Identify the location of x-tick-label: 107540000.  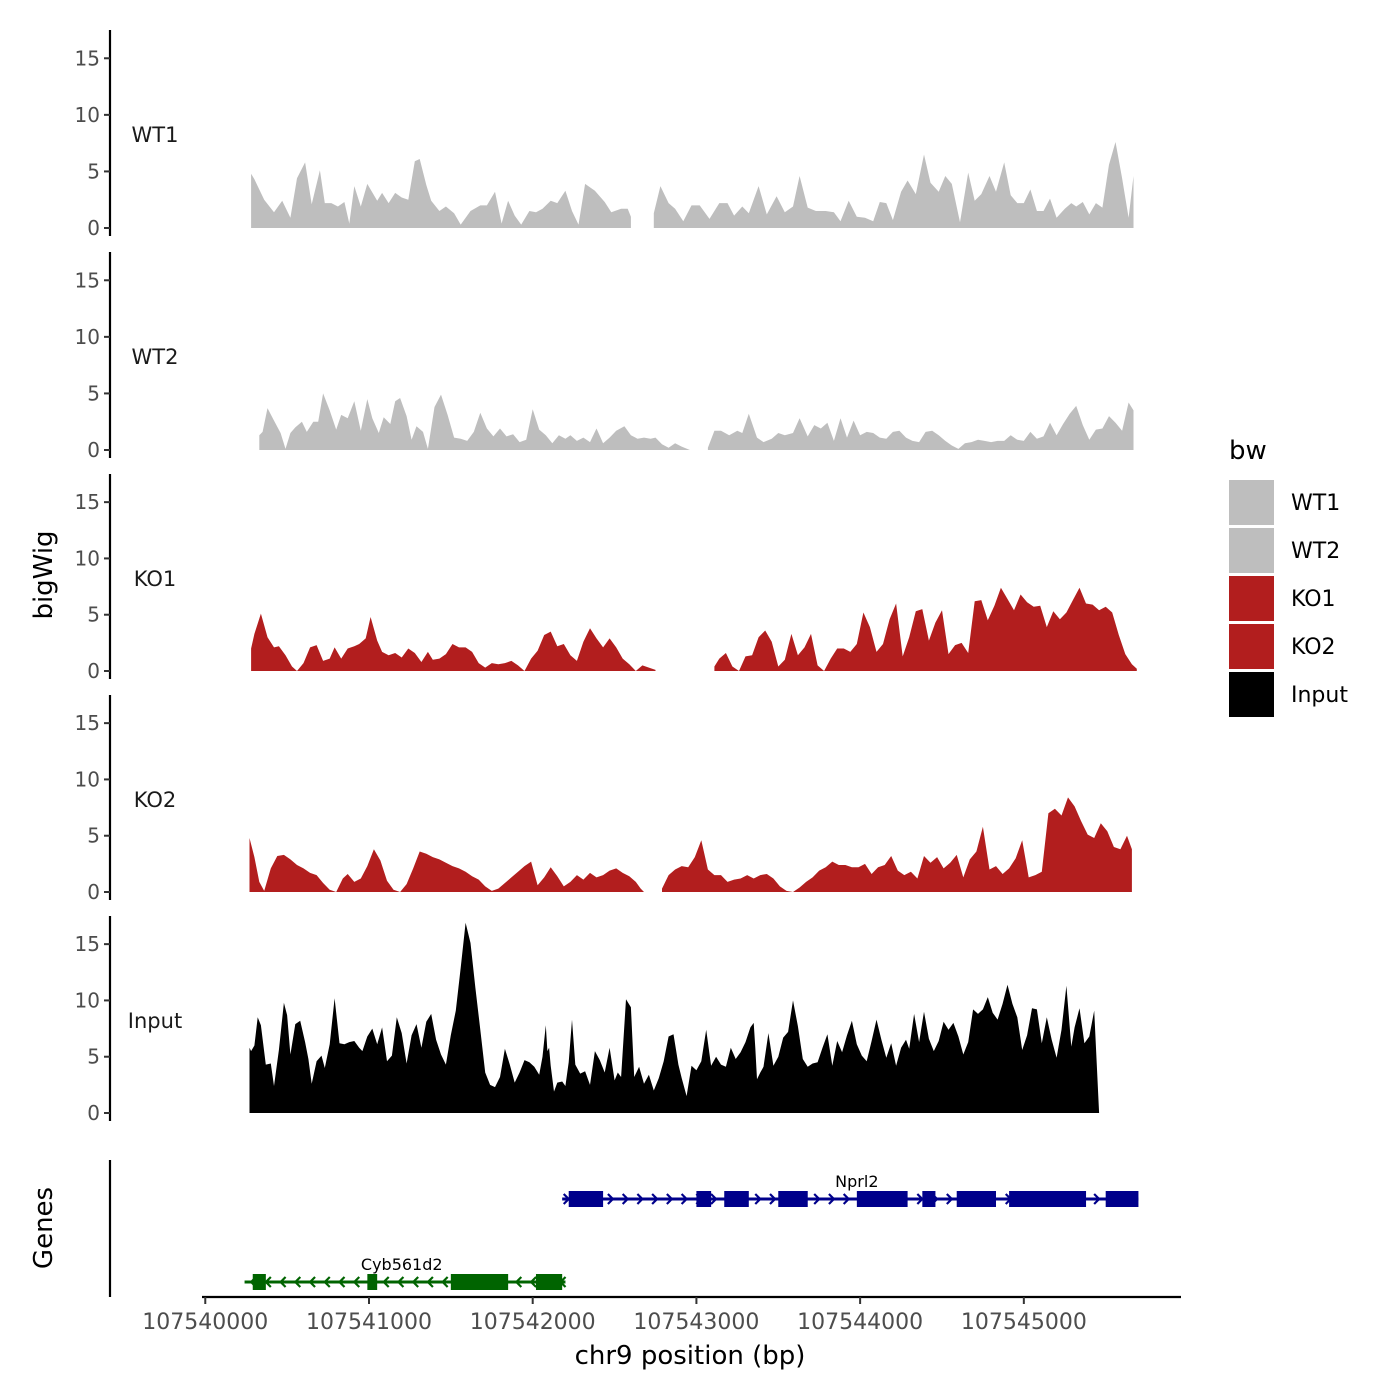
(205, 1322).